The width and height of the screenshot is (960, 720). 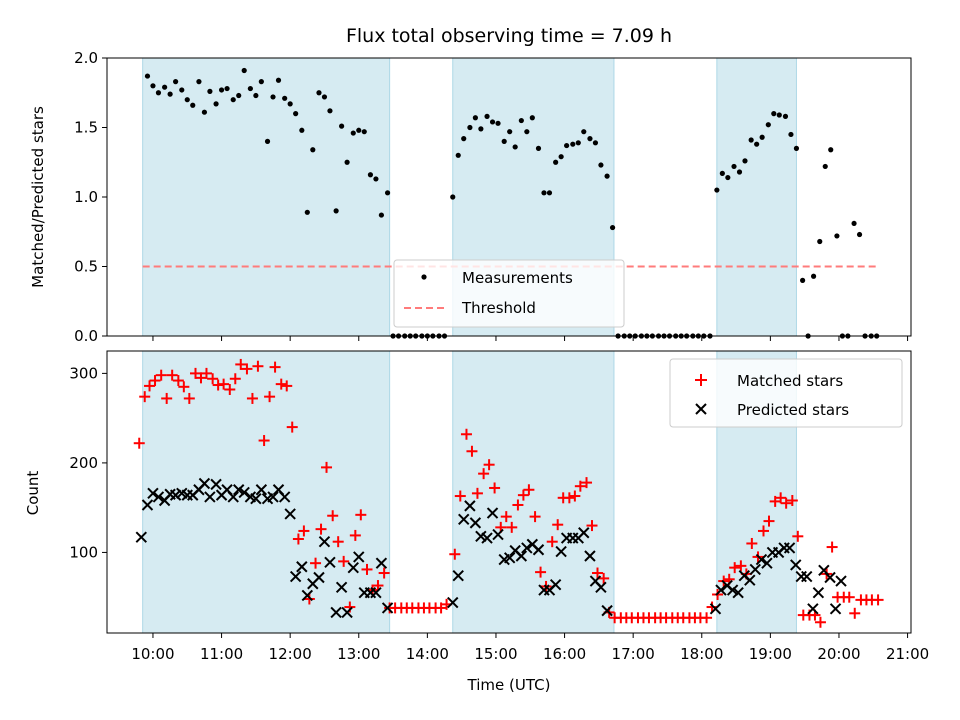 I want to click on x-axis-label: Time (UTC), so click(x=509, y=685).